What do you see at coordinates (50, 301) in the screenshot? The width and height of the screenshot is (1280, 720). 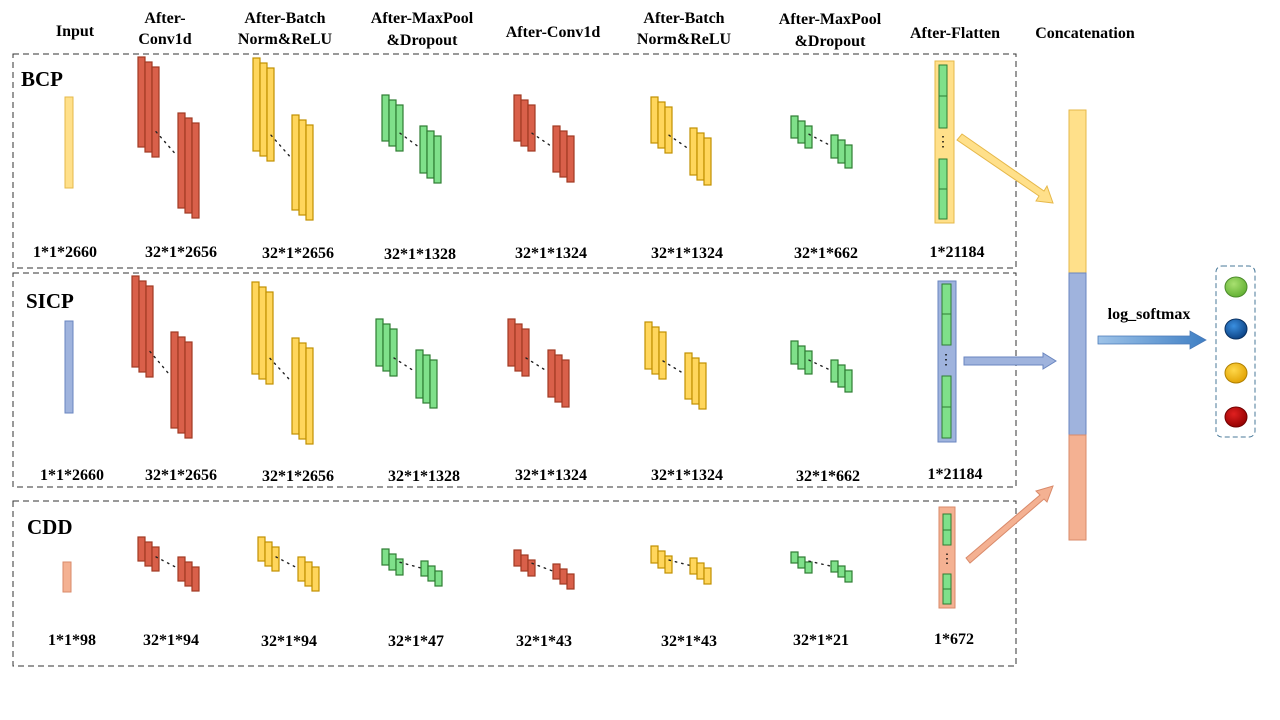 I see `row-label-sicp: SICP` at bounding box center [50, 301].